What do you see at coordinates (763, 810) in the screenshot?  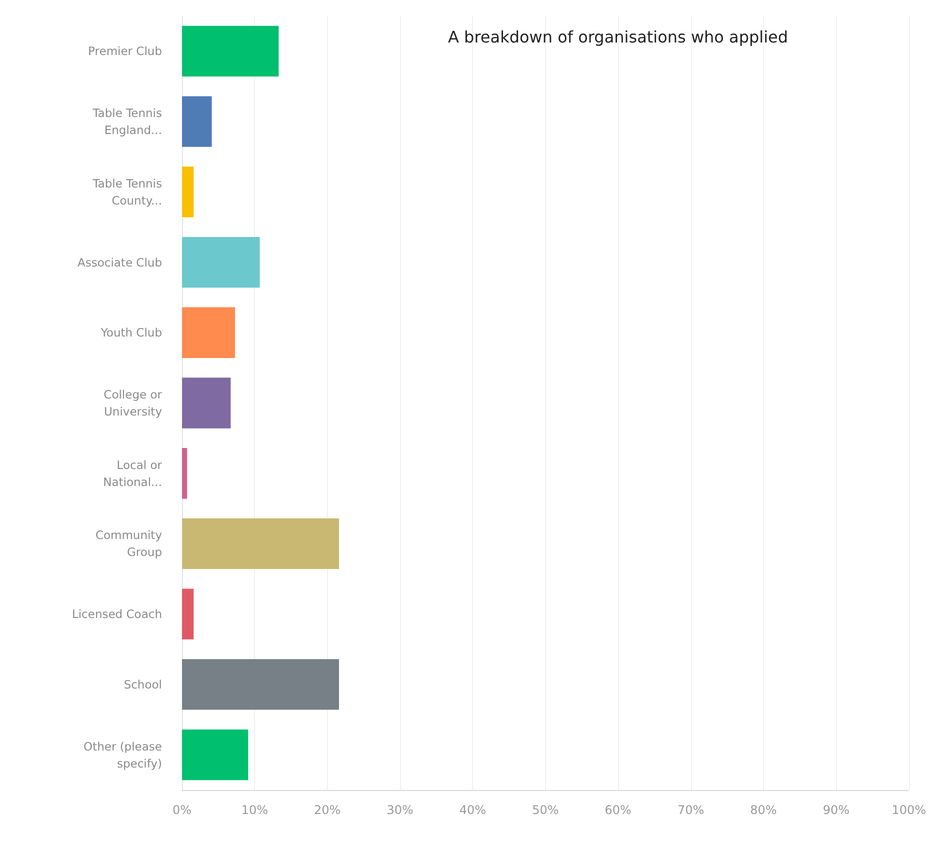 I see `x-tick-label: 80%` at bounding box center [763, 810].